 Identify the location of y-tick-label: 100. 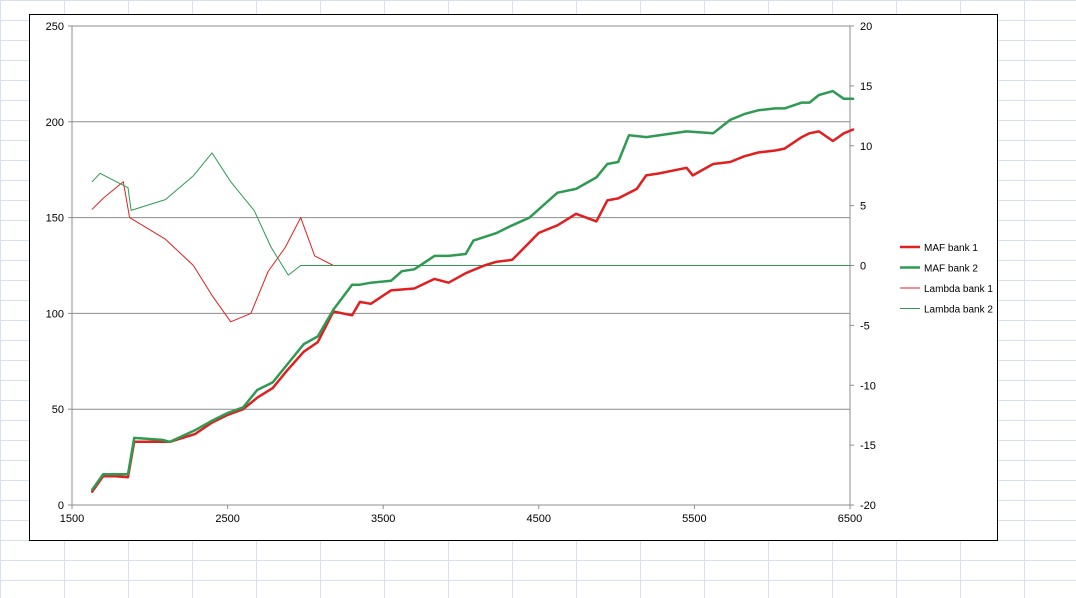
(55, 314).